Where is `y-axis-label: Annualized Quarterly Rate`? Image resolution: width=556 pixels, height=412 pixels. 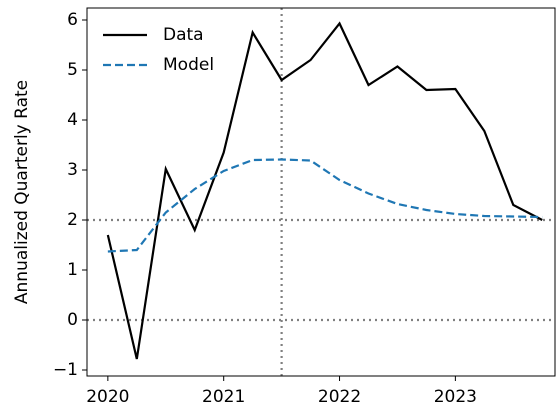
y-axis-label: Annualized Quarterly Rate is located at coordinates (22, 192).